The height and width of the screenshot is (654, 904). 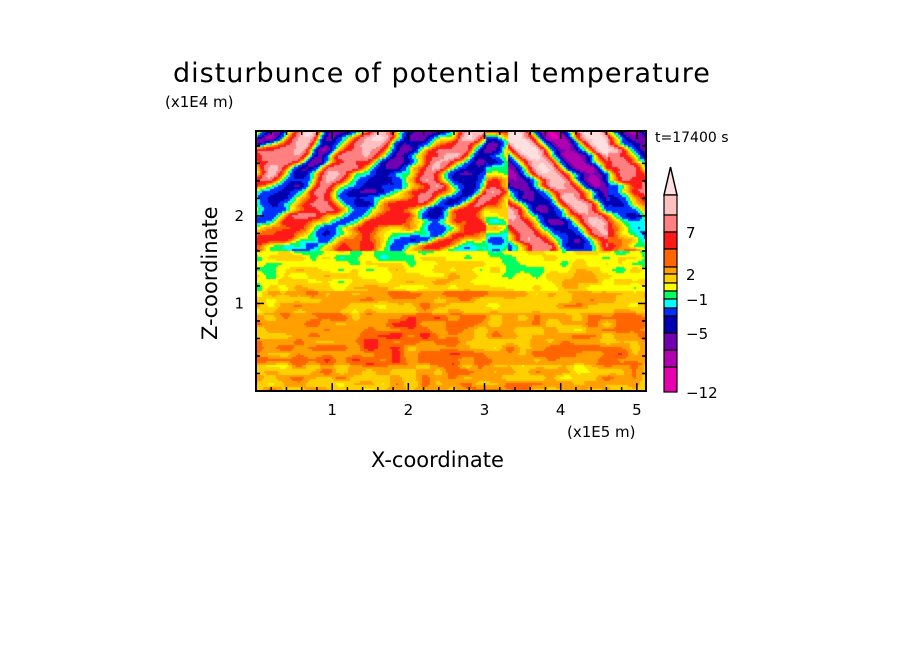 I want to click on x-axis-unit: (x1E5 m), so click(x=601, y=432).